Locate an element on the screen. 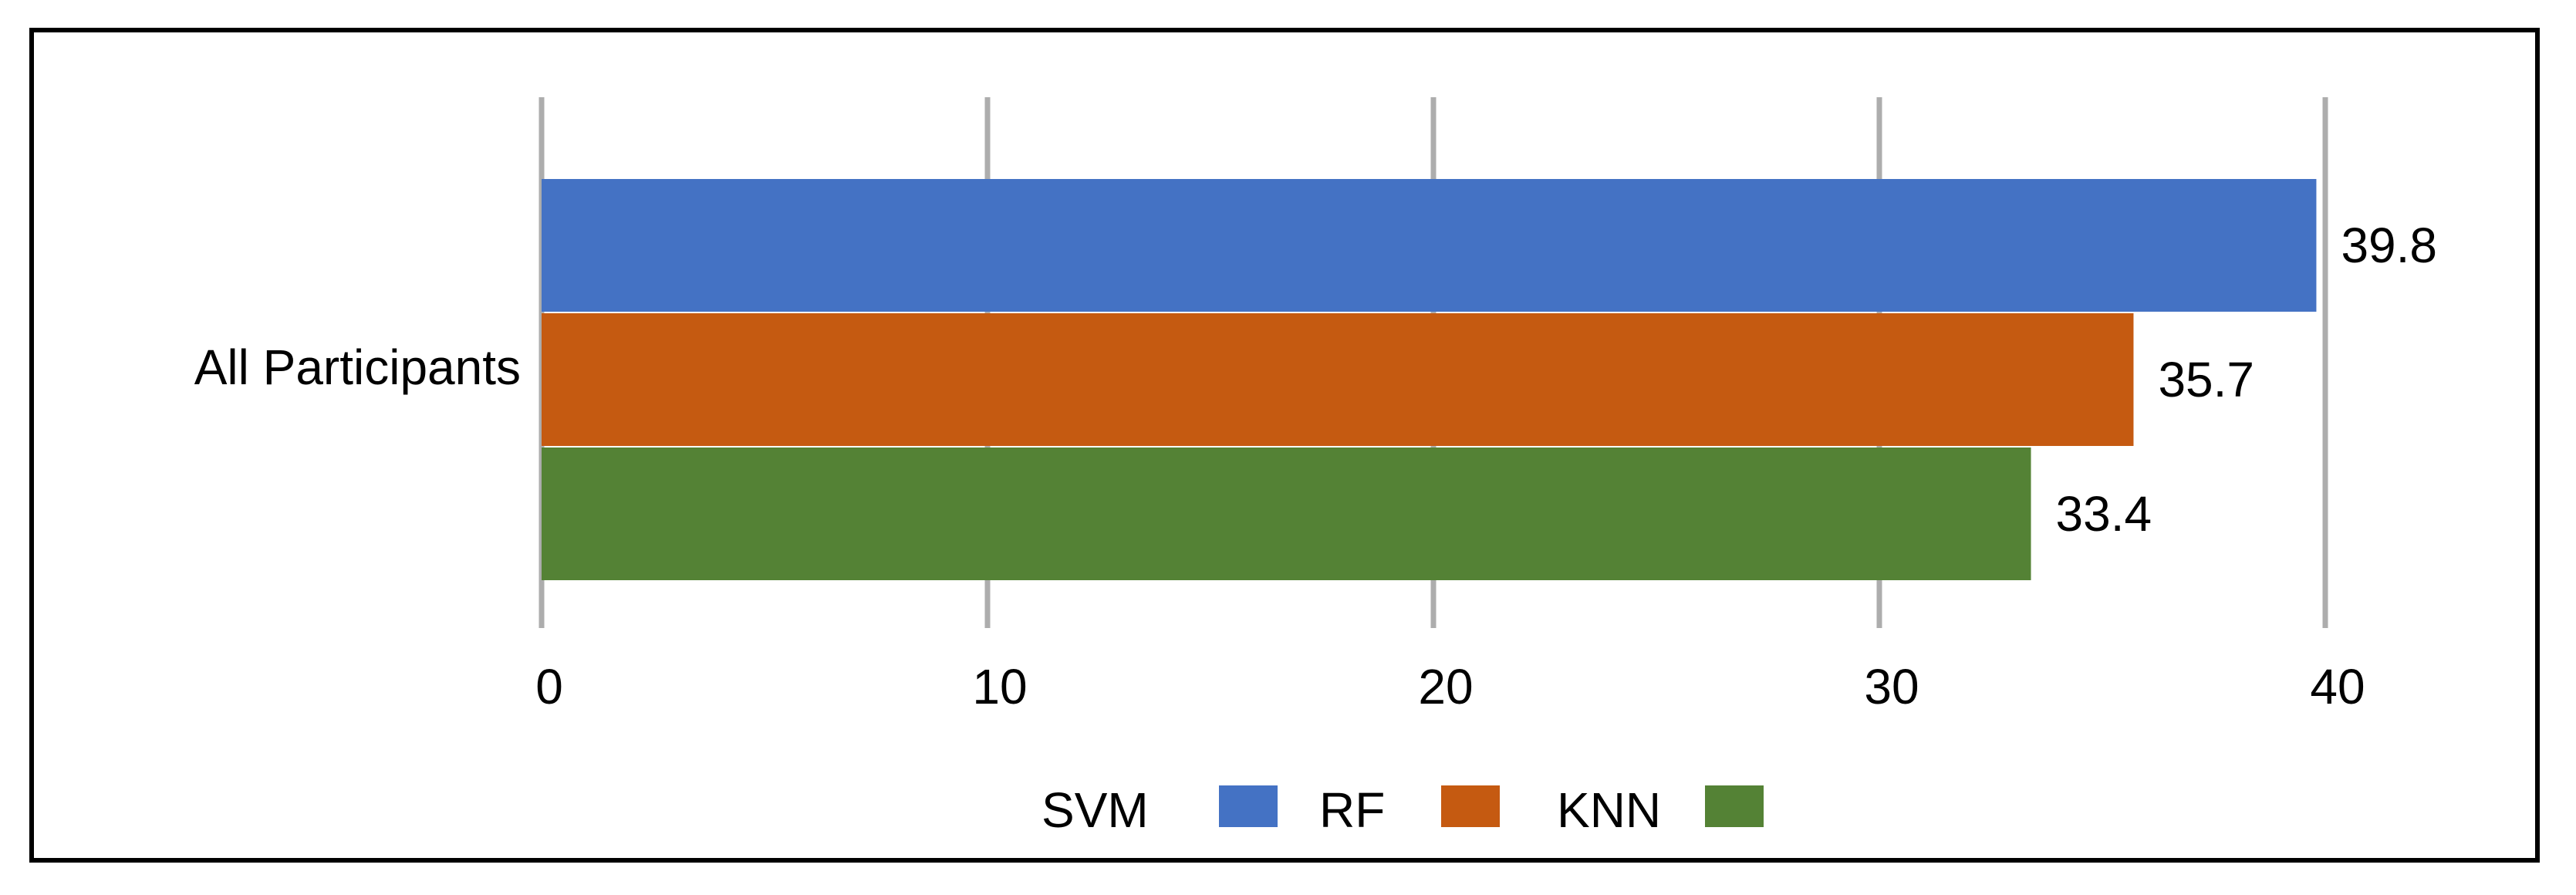  x-axis-tick-labels: 0 10 20 30 40 is located at coordinates (1450, 686).